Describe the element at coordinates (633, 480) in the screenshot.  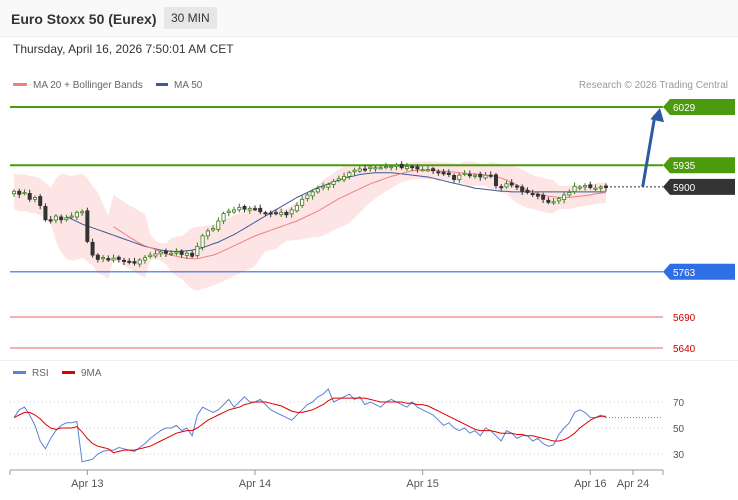
I see `x-tick: Apr 24` at that location.